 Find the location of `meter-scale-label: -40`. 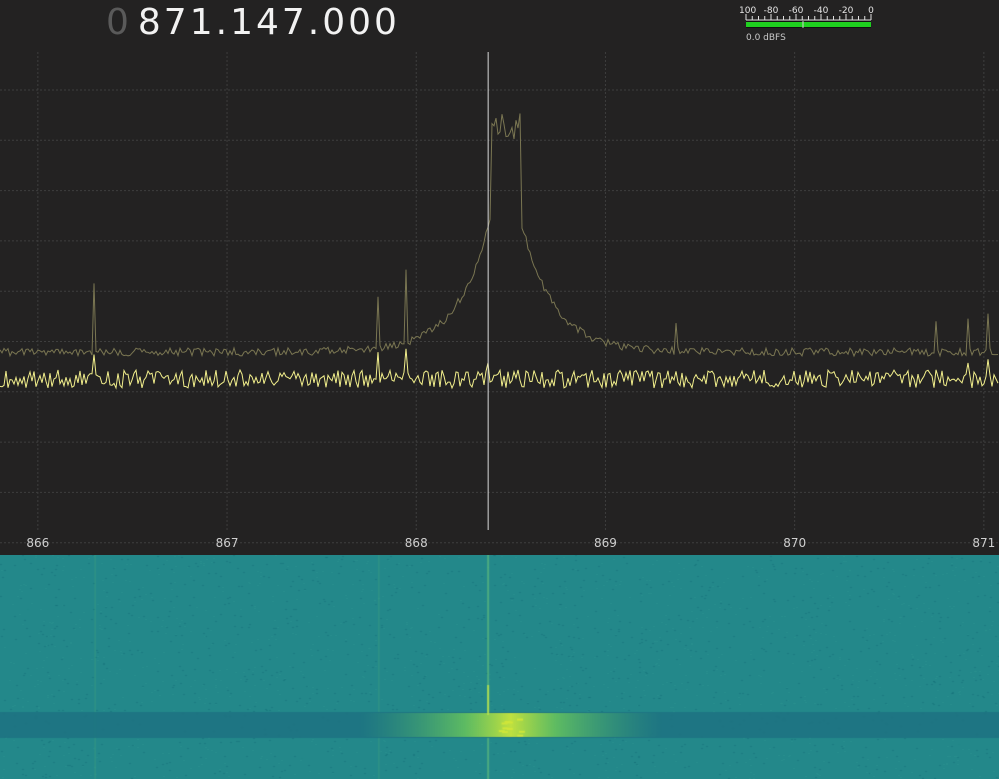

meter-scale-label: -40 is located at coordinates (821, 11).